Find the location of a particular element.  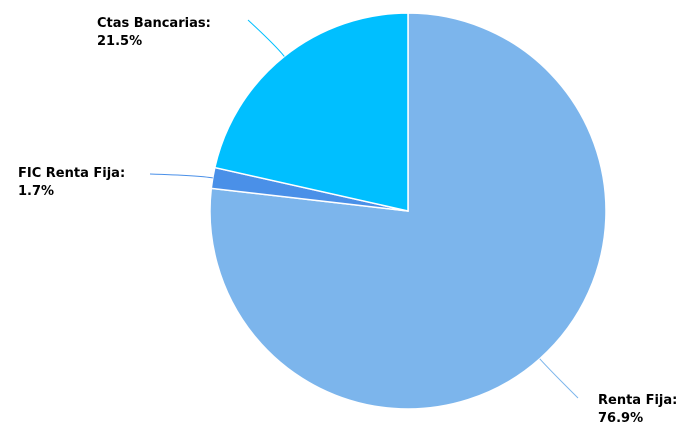

data-label-renta-fija: Renta Fija: 76.9% is located at coordinates (637, 409).